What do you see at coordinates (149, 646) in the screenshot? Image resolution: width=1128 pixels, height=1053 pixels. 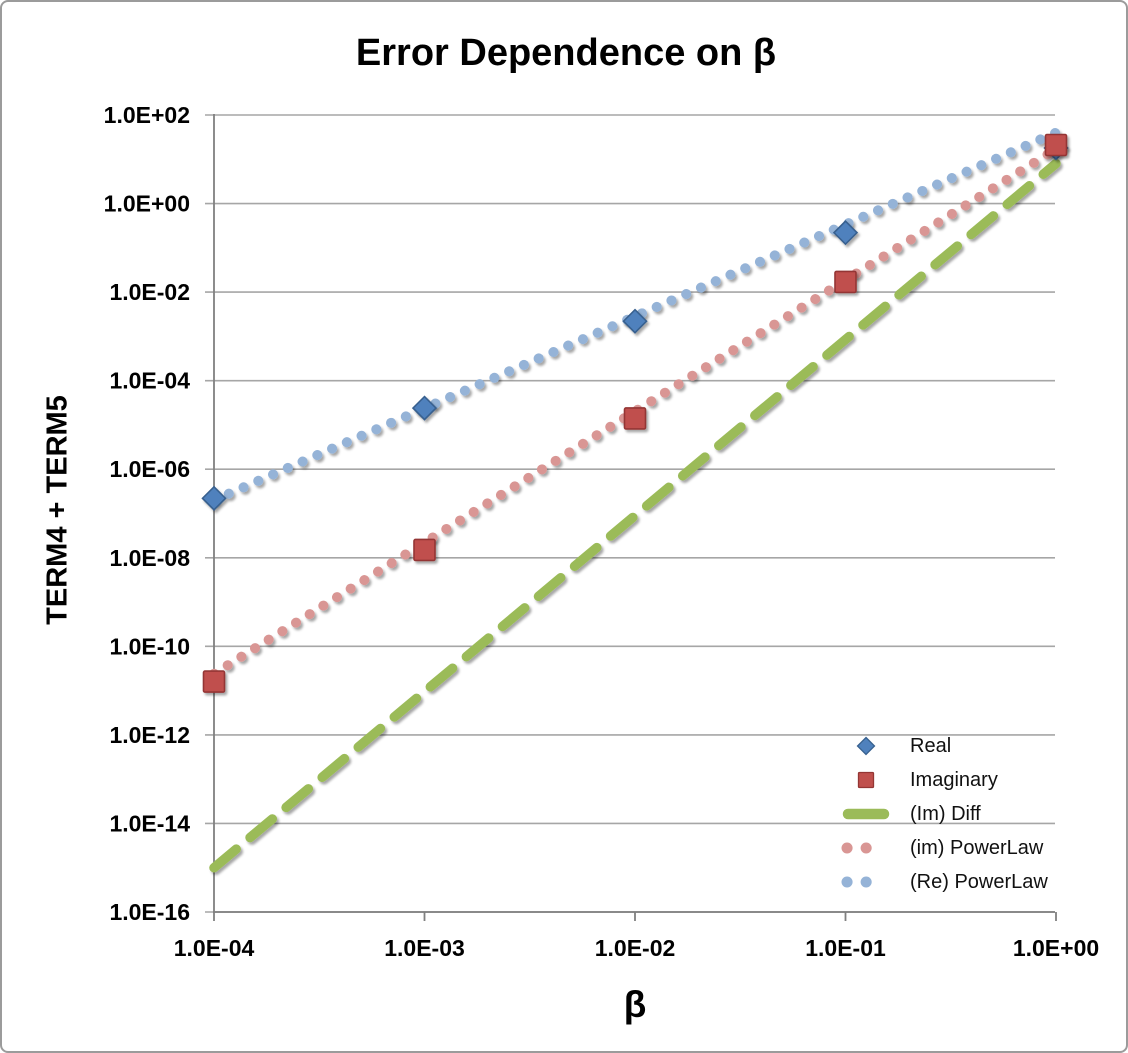 I see `y-tick-label: 1.0E-10` at bounding box center [149, 646].